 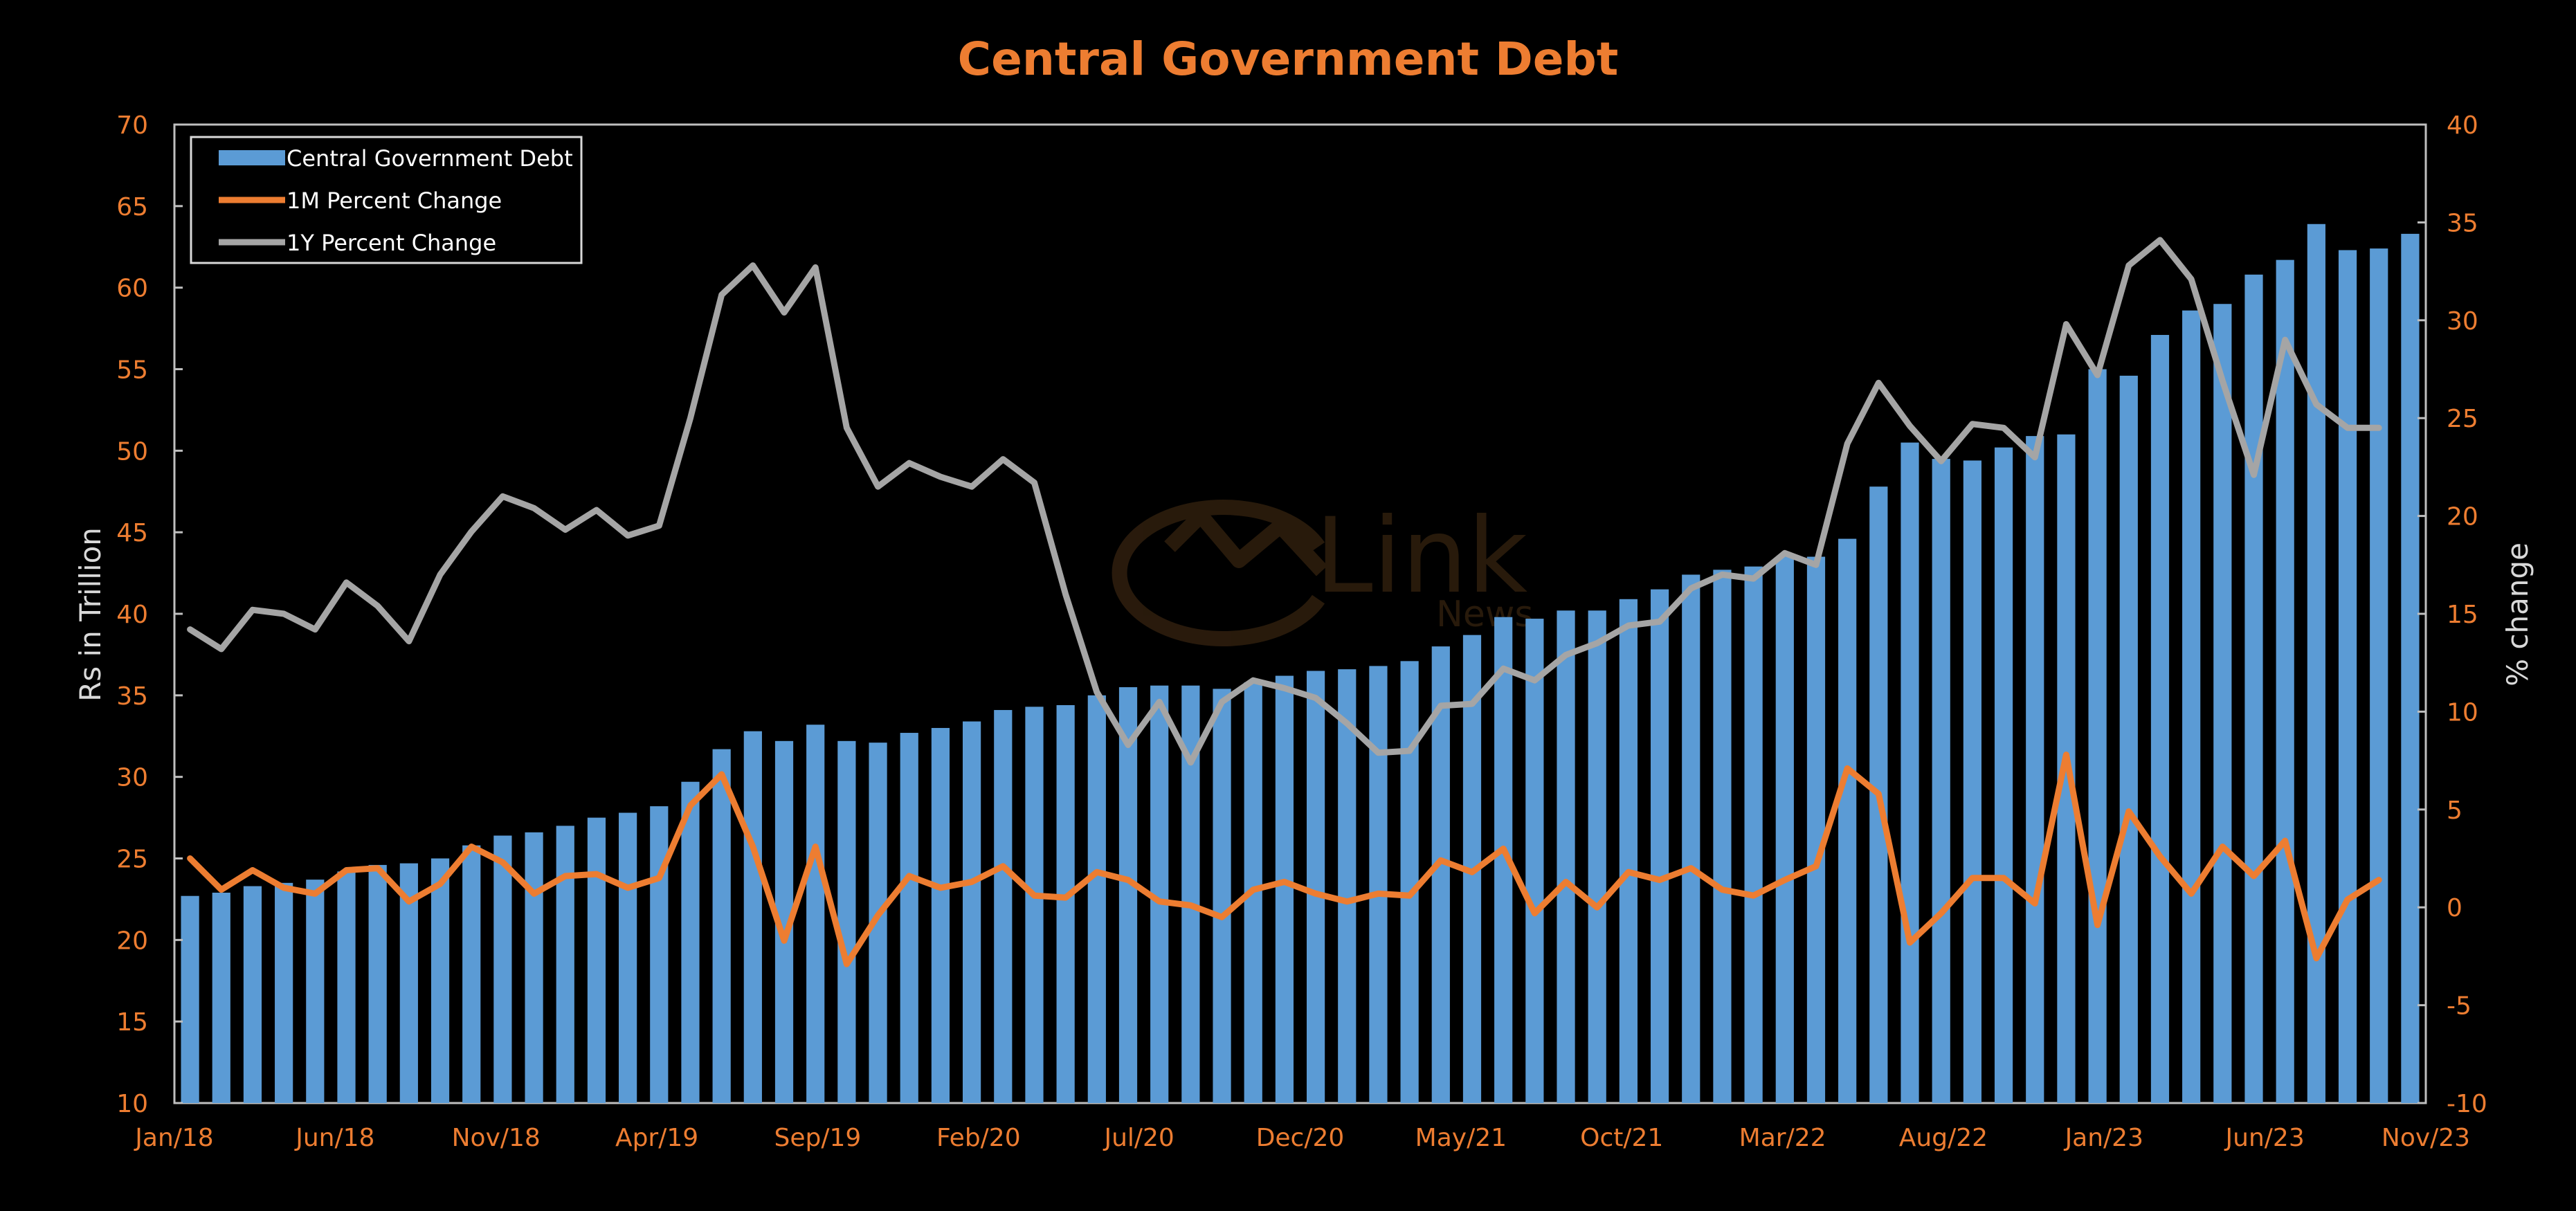 What do you see at coordinates (1421, 556) in the screenshot?
I see `watermark-logo-wordmark: Link` at bounding box center [1421, 556].